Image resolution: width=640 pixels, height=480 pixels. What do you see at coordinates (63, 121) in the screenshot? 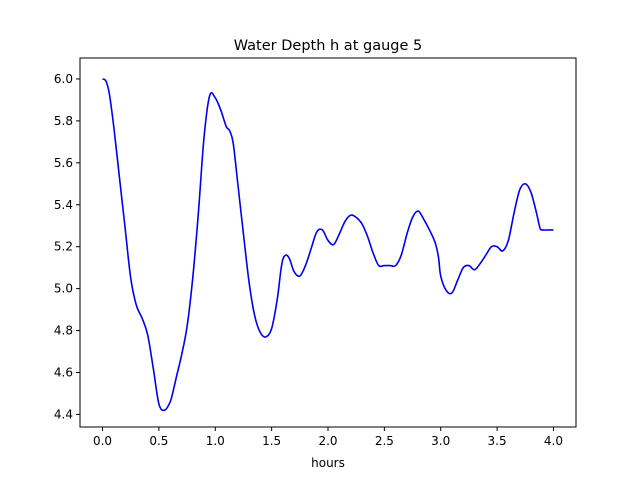
I see `y-tick-label: 5.8` at bounding box center [63, 121].